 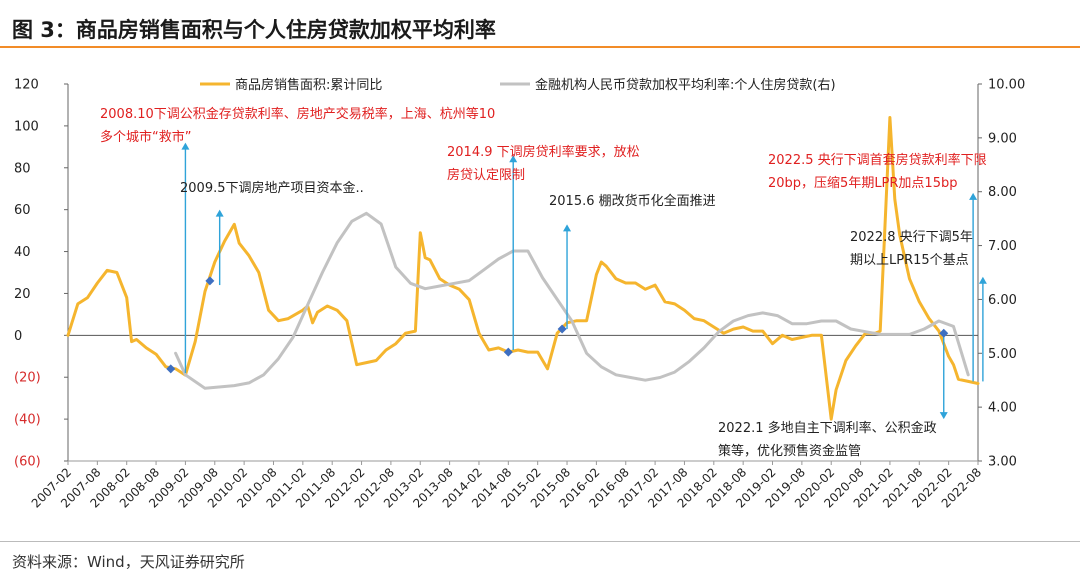 I want to click on legend-label-rate: 金融机构人民币贷款加权平均利率:个人住房贷款(右), so click(x=685, y=85).